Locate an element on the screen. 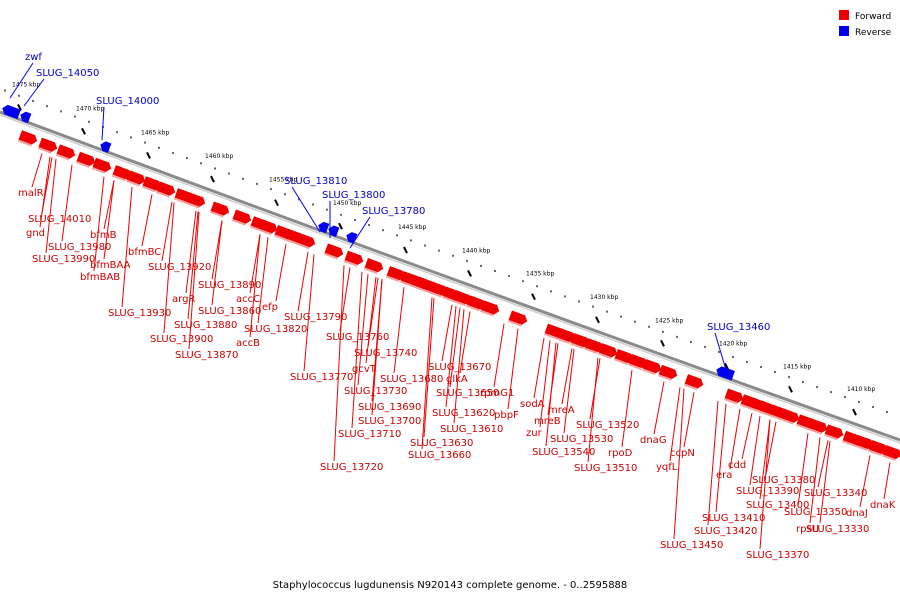 The image size is (900, 600). forward-gene-label: efp is located at coordinates (270, 307).